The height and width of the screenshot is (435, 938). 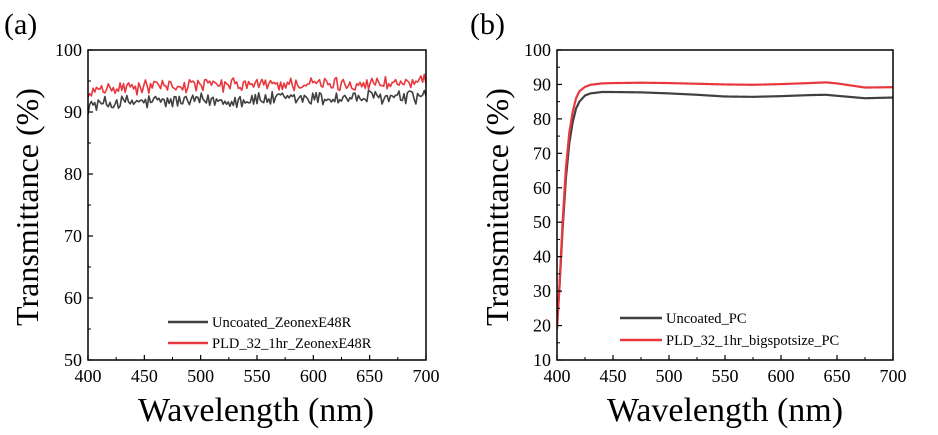 What do you see at coordinates (313, 376) in the screenshot?
I see `panel-a-x-tick-label: 600` at bounding box center [313, 376].